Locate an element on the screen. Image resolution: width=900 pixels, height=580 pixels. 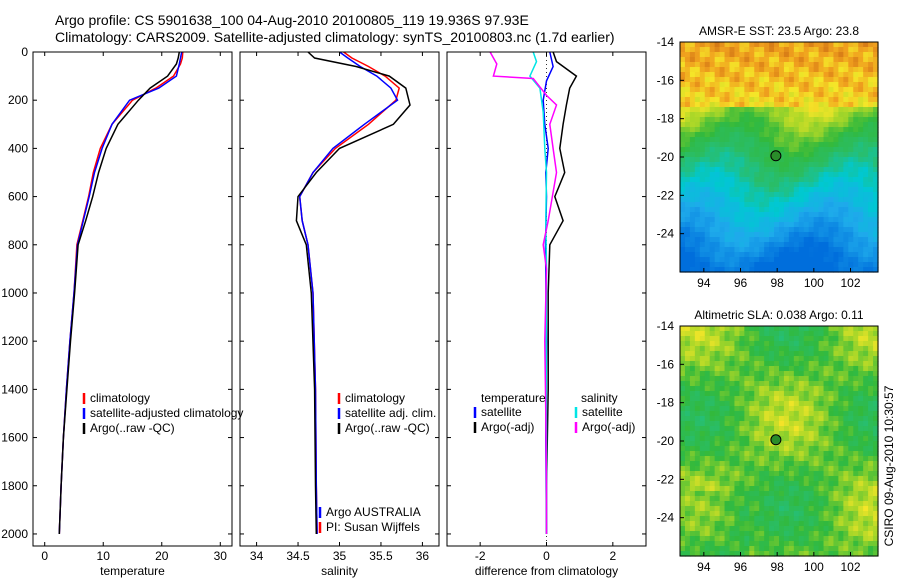
map-x-tick-label: 102 is located at coordinates (850, 567).